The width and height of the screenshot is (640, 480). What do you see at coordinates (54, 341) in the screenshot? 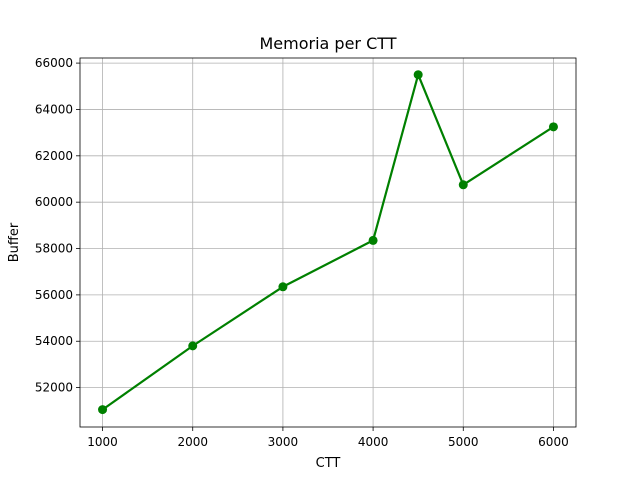
I see `y-tick-label: 54000` at bounding box center [54, 341].